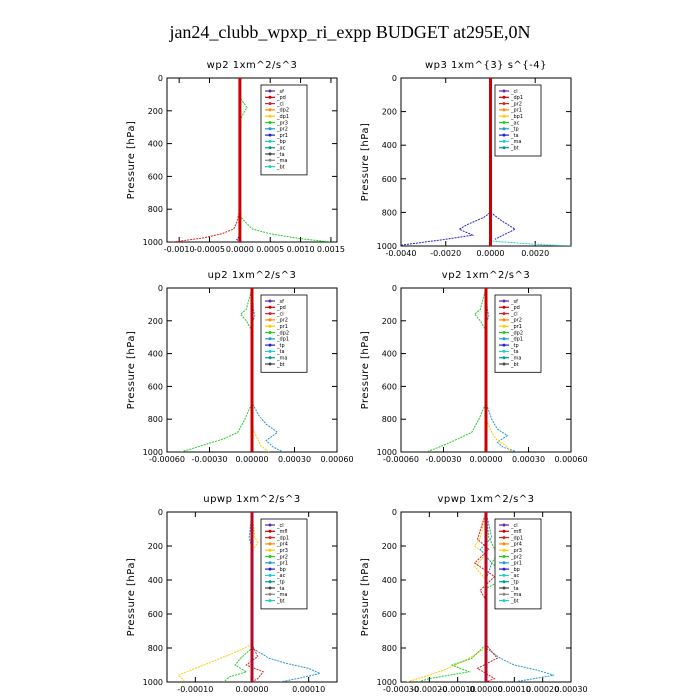 Image resolution: width=700 pixels, height=700 pixels. I want to click on legend-label: _bp1, so click(516, 117).